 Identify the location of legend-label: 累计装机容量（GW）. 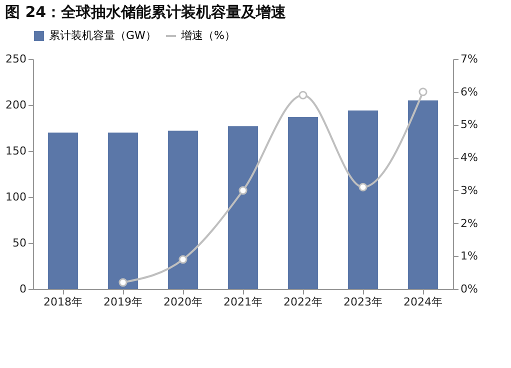
(102, 35).